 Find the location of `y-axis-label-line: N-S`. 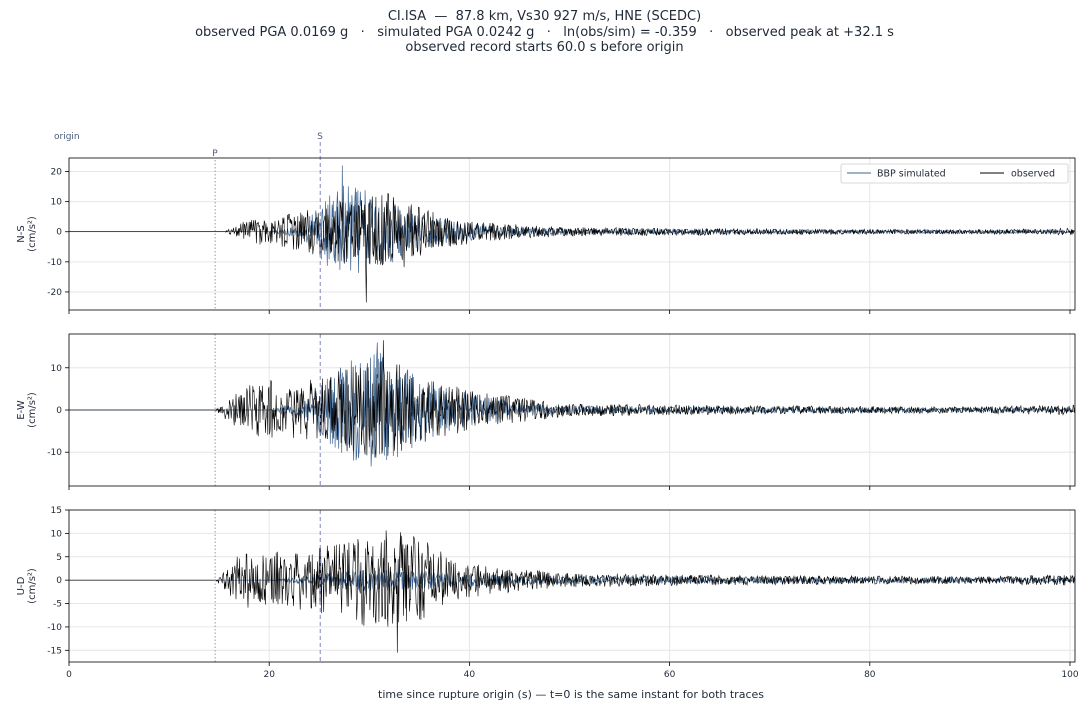

y-axis-label-line: N-S is located at coordinates (21, 233).